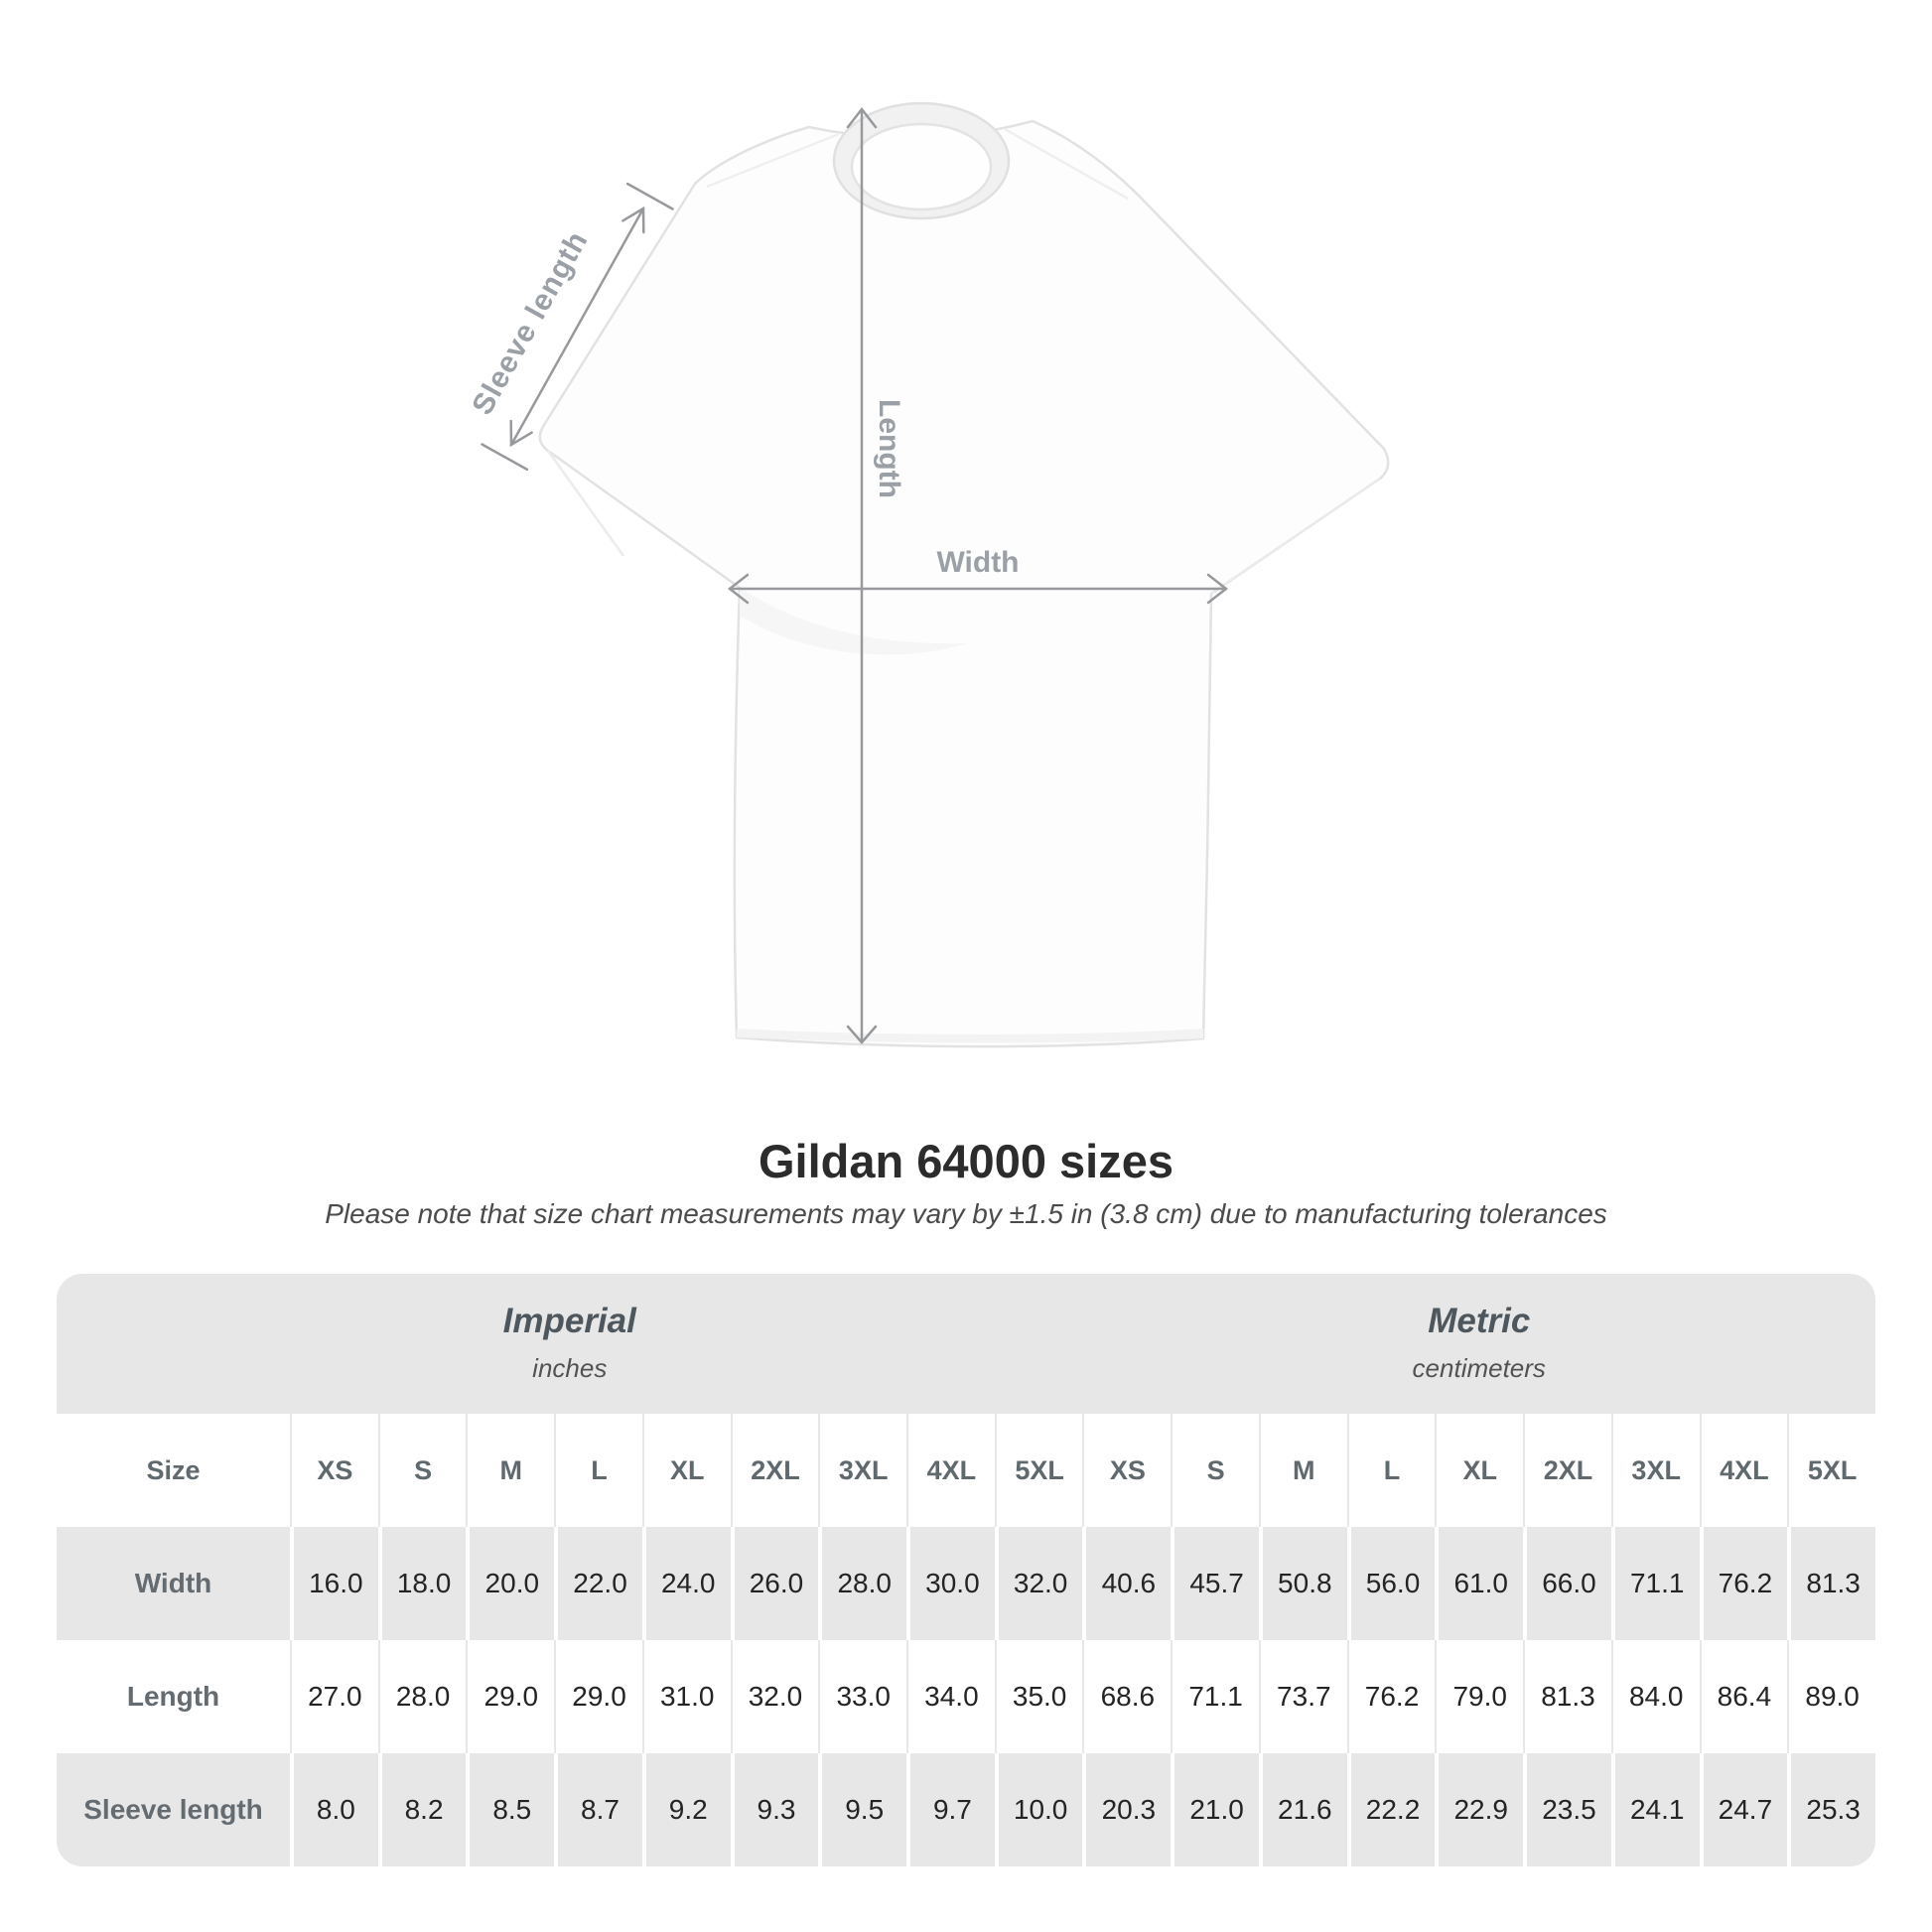 The height and width of the screenshot is (1932, 1932). What do you see at coordinates (1215, 1810) in the screenshot?
I see `value-cell-metric: 21.0` at bounding box center [1215, 1810].